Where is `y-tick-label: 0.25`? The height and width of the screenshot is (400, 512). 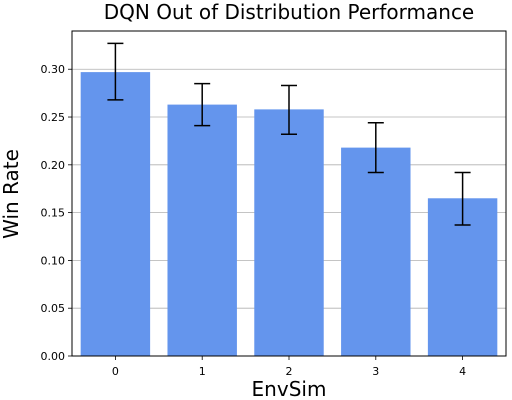
y-tick-label: 0.25 is located at coordinates (53, 117).